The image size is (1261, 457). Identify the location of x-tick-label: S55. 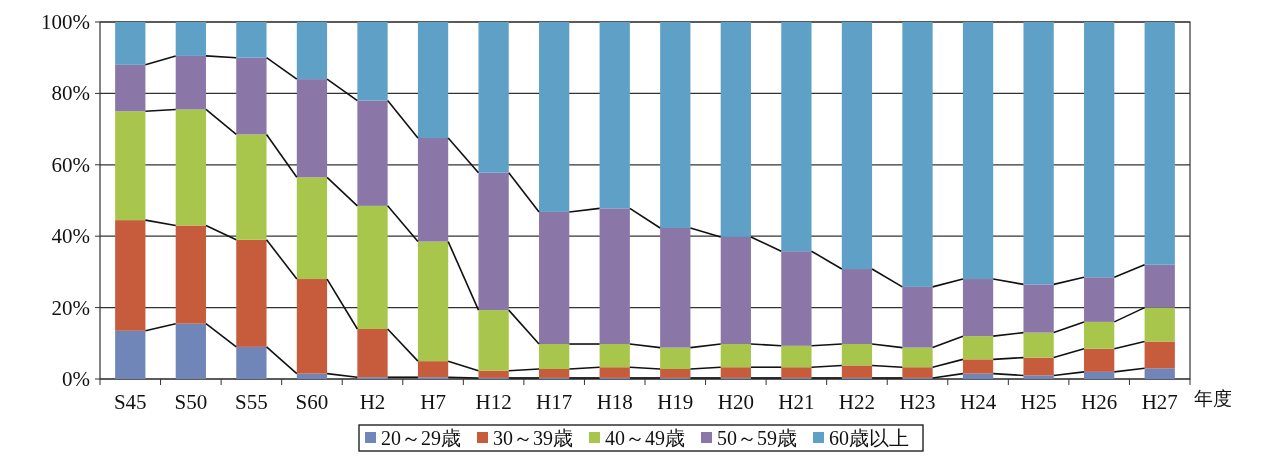
(251, 402).